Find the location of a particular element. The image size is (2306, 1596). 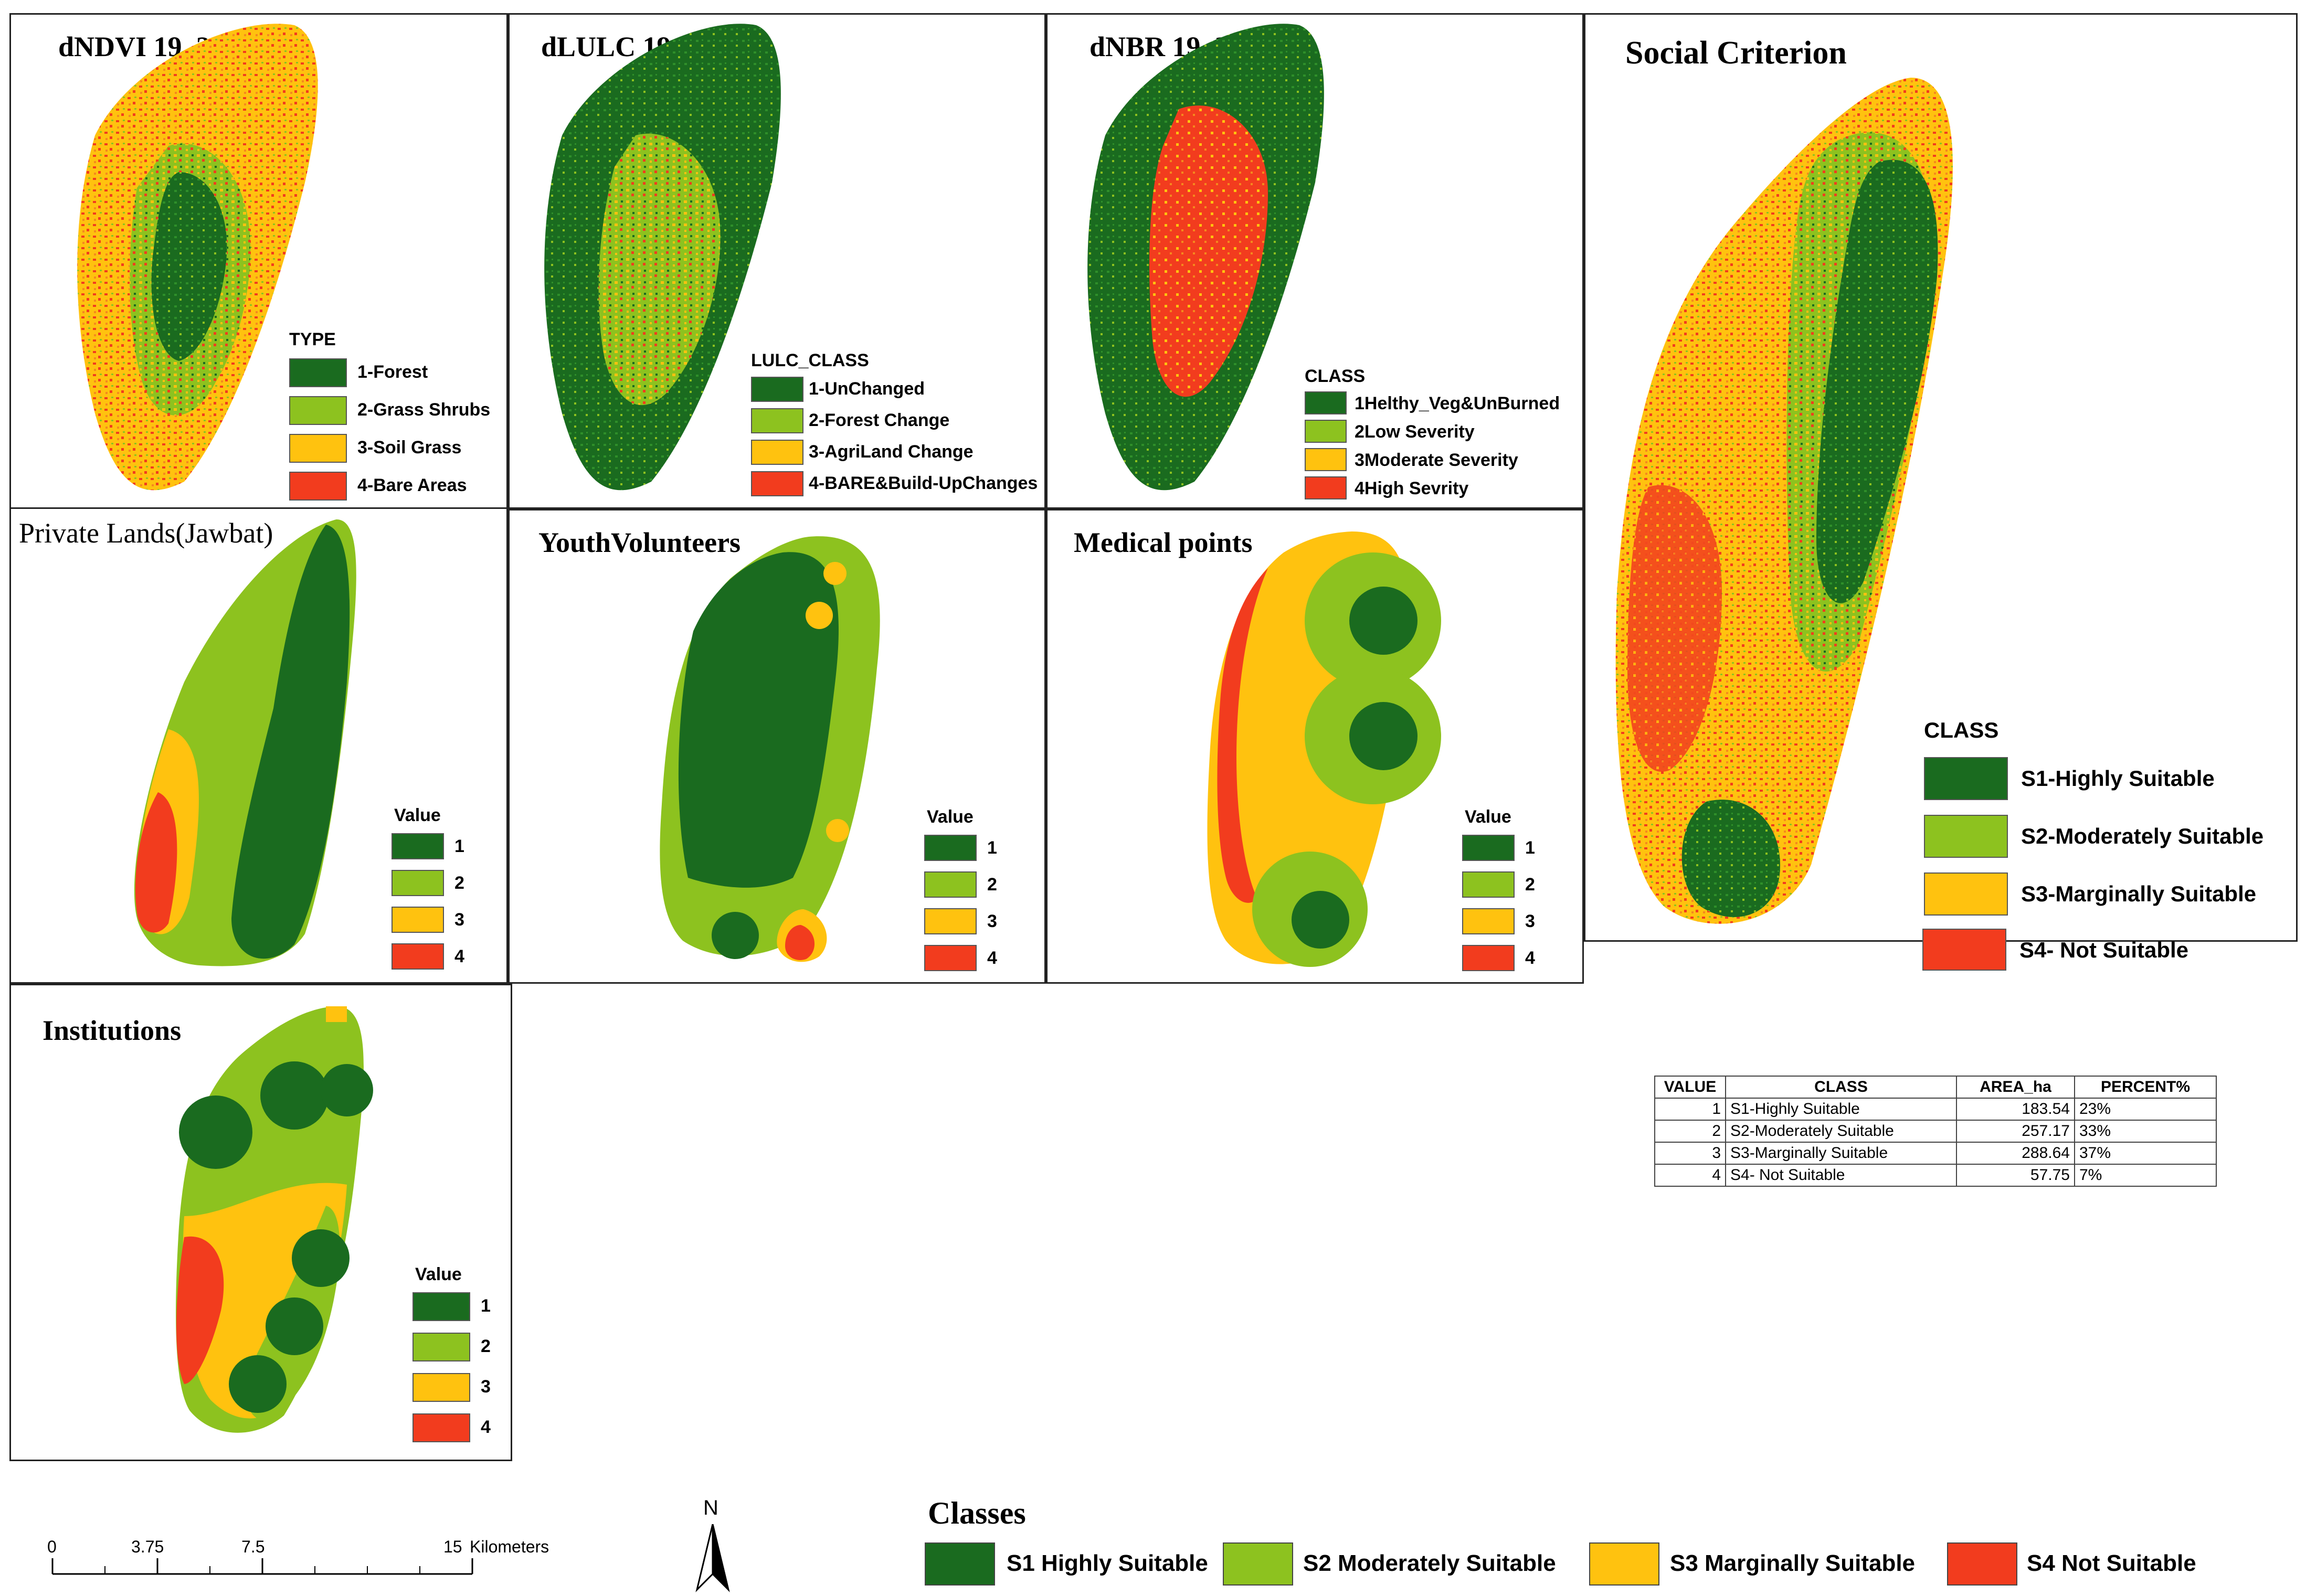

table-row: 3 S3-Marginally Suitable 288.64 37% is located at coordinates (1935, 1153).